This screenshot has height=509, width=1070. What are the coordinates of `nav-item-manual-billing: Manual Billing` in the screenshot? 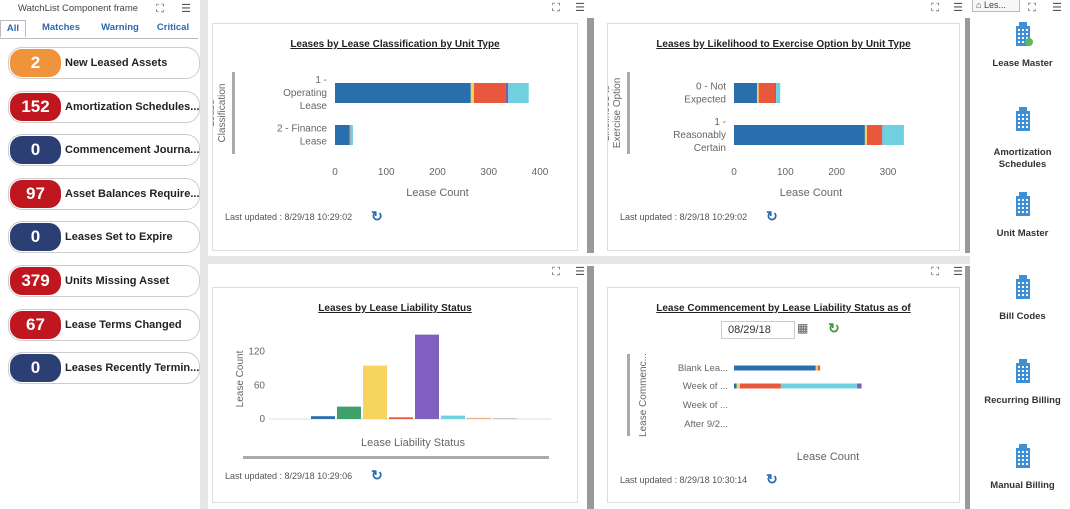 It's located at (1022, 475).